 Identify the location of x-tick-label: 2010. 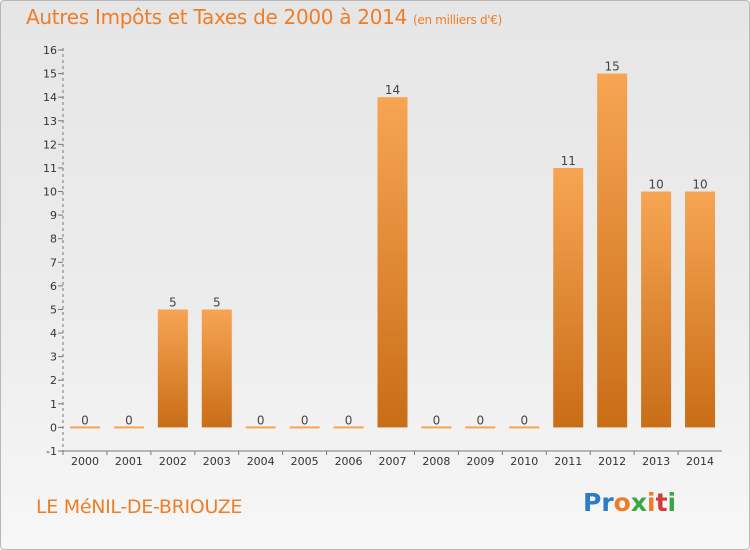
(524, 461).